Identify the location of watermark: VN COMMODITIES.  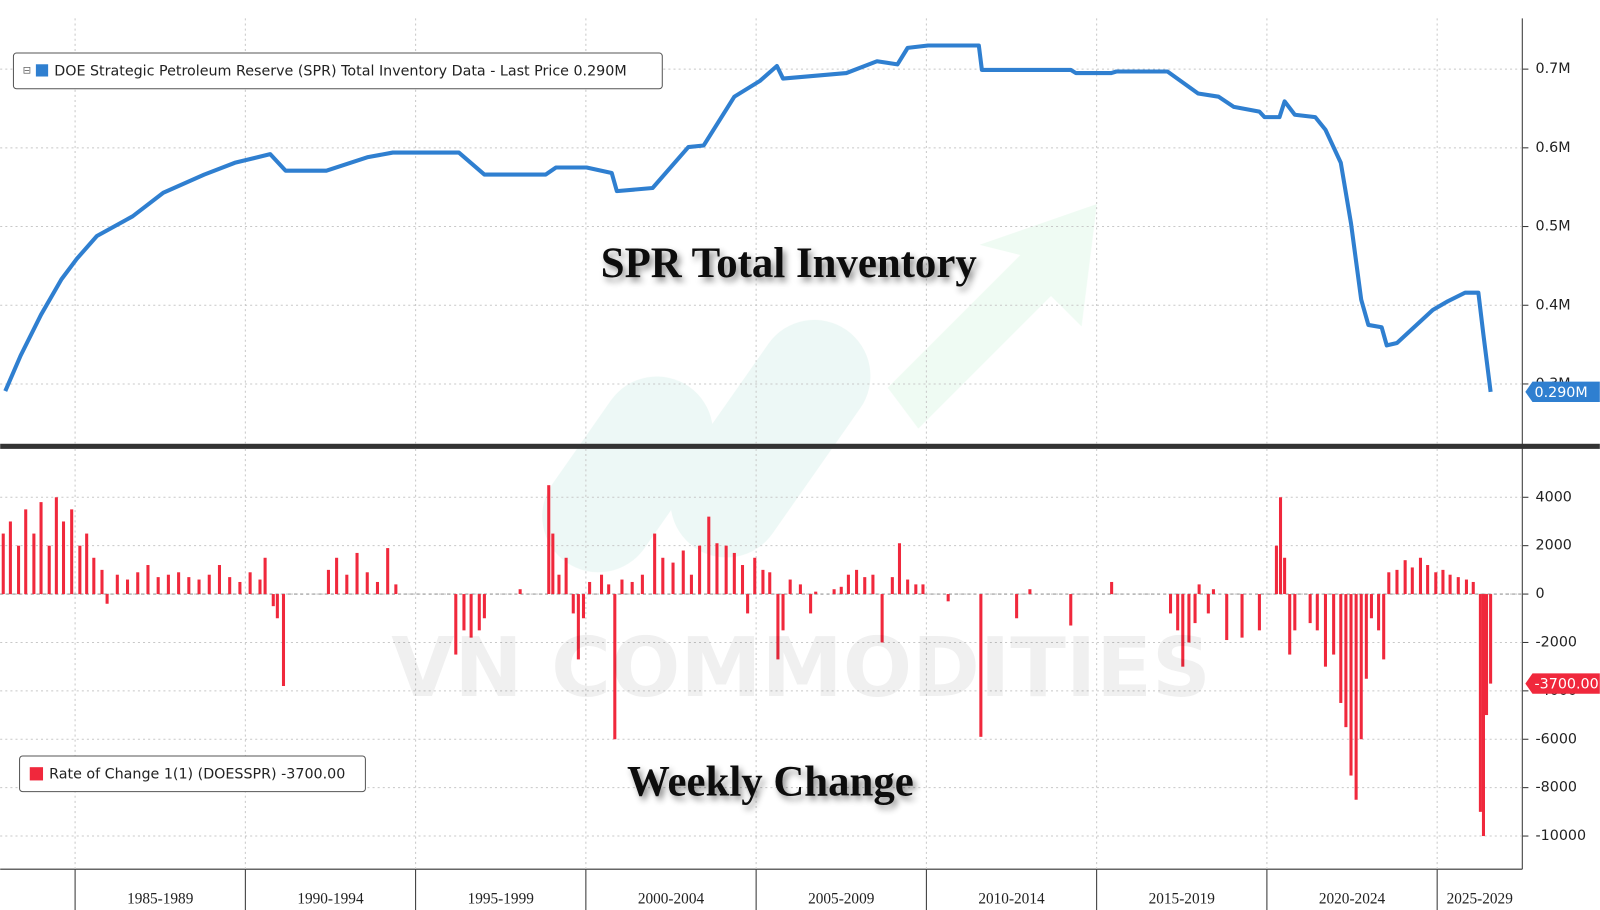
(801, 668).